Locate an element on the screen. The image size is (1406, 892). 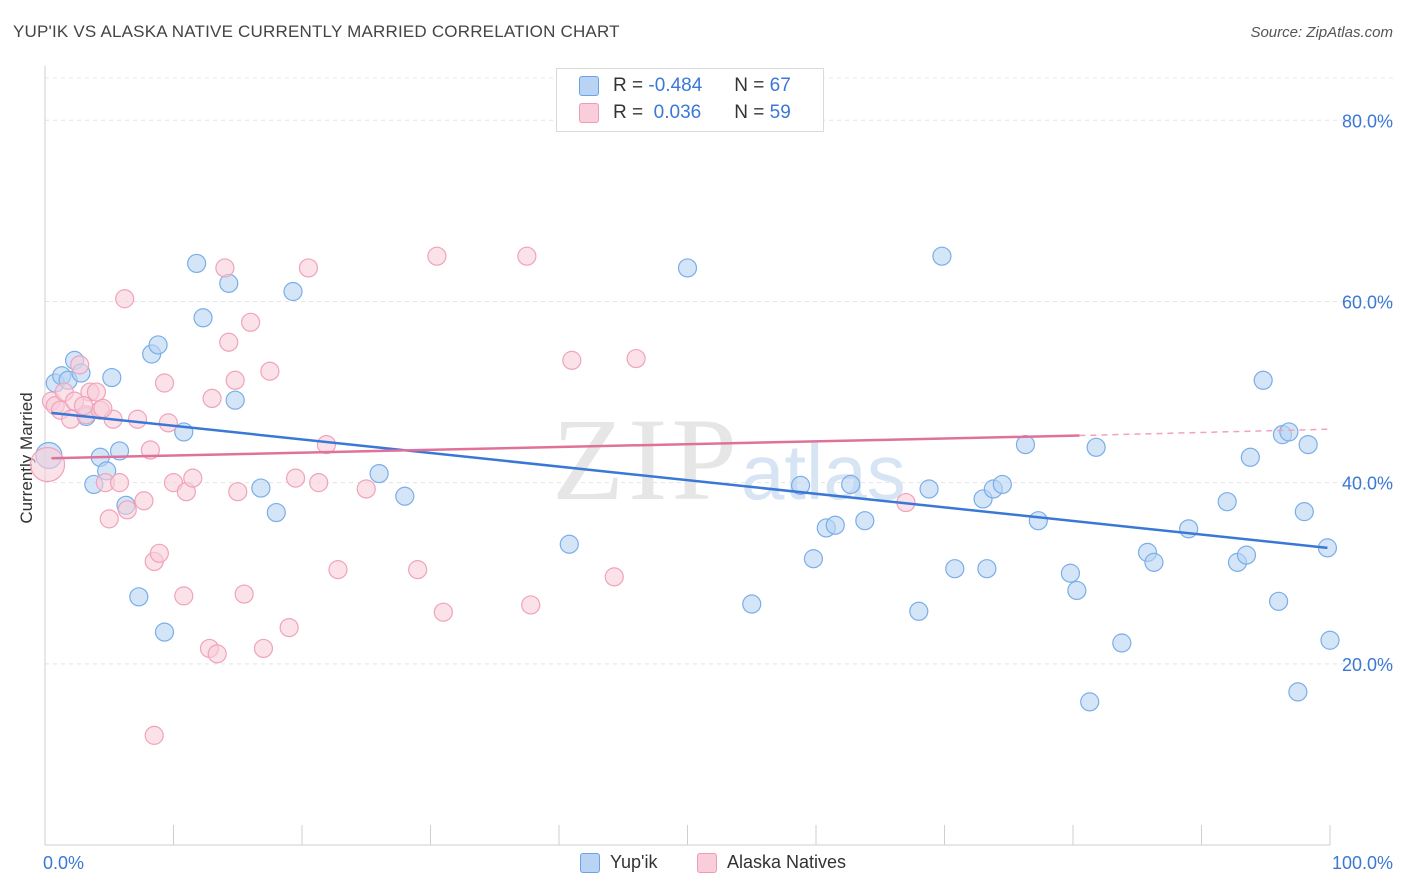
legend-r-value: 0.036 is located at coordinates (675, 112).